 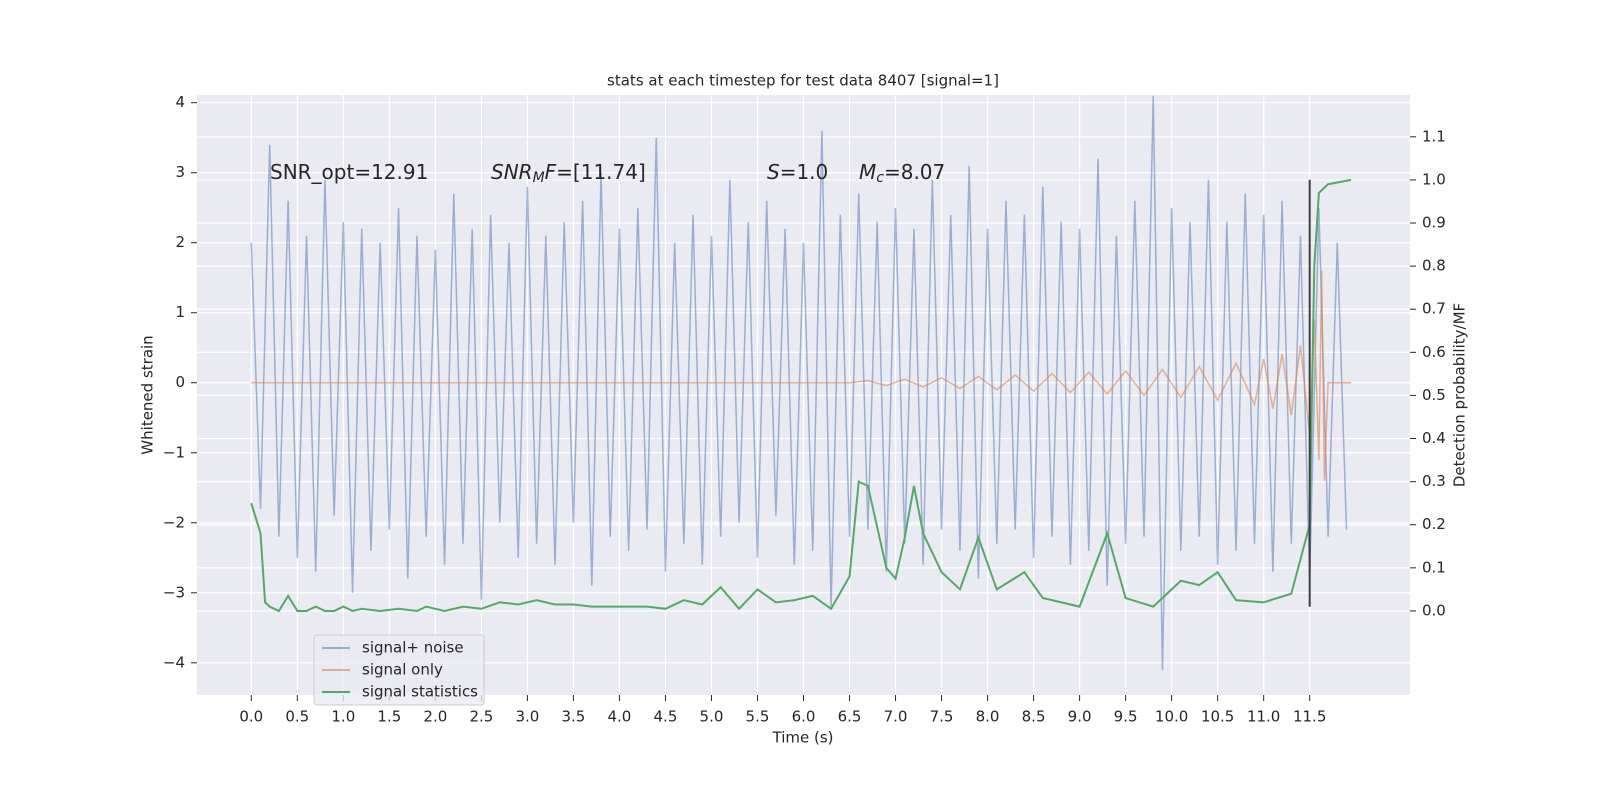 What do you see at coordinates (942, 717) in the screenshot?
I see `x-tick-label: 7.5` at bounding box center [942, 717].